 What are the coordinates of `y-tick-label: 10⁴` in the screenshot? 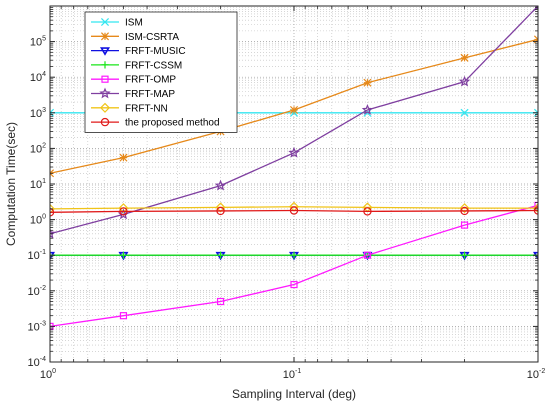 It's located at (38, 77).